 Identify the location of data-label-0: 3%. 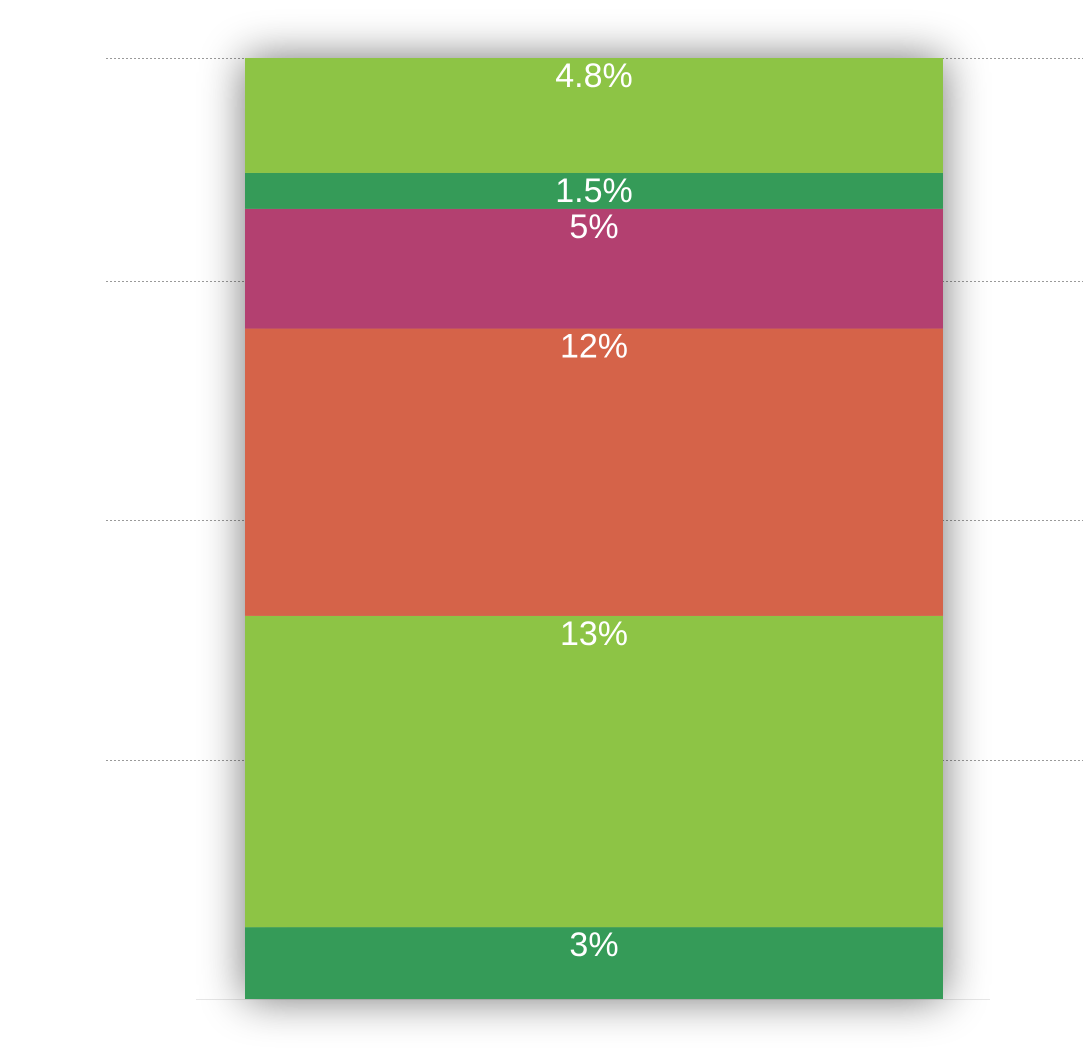
(593, 945).